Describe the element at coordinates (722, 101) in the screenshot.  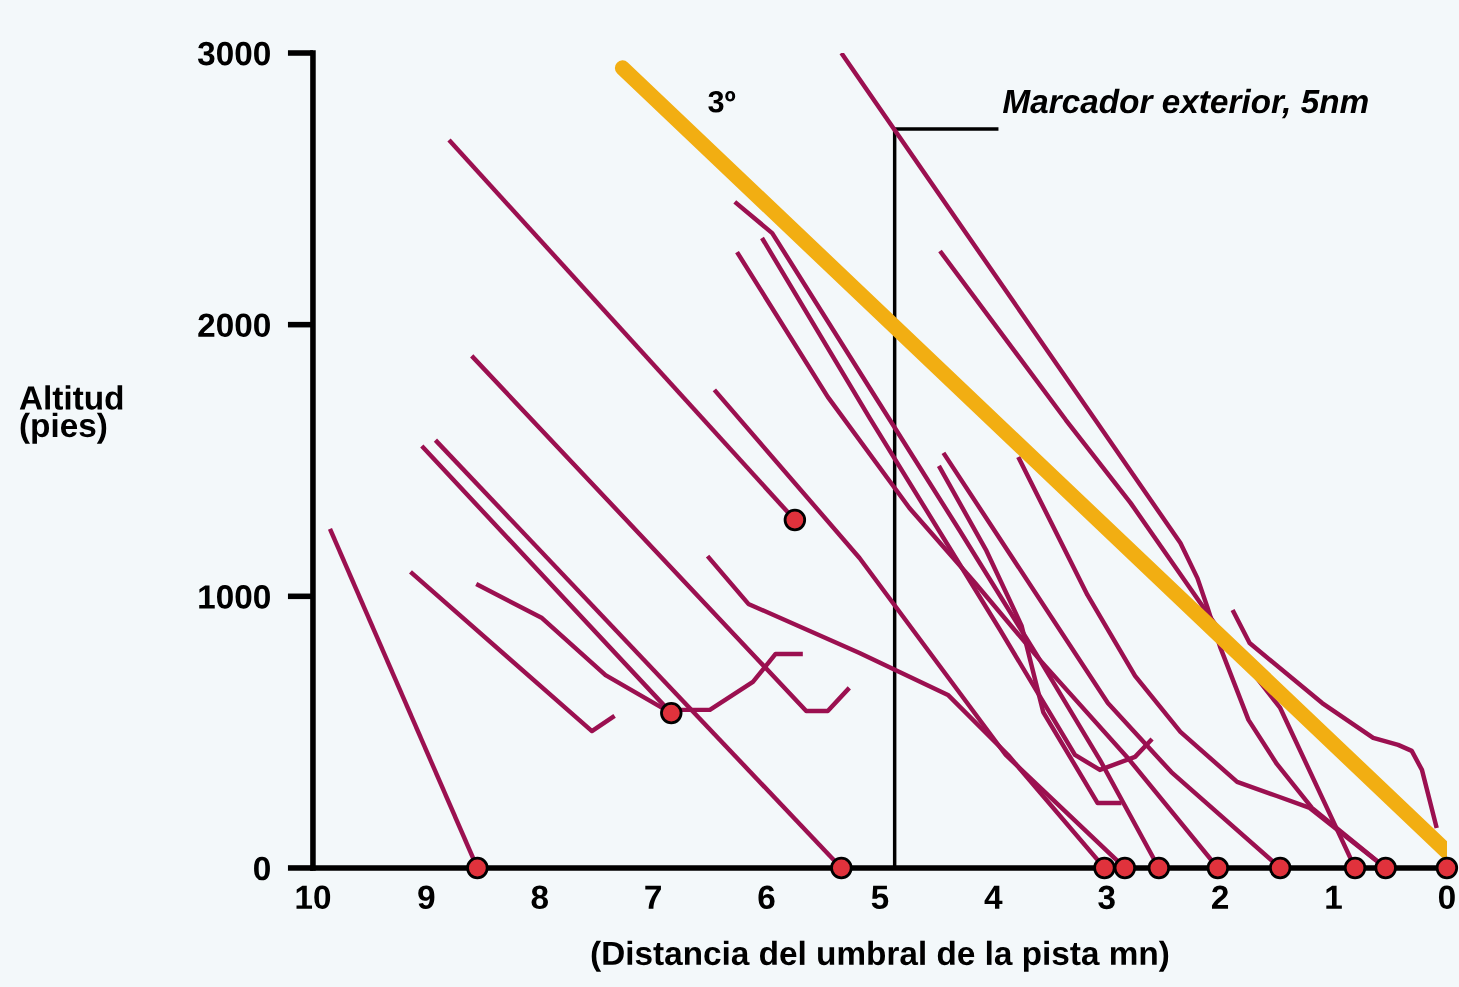
I see `annotation: 3º` at that location.